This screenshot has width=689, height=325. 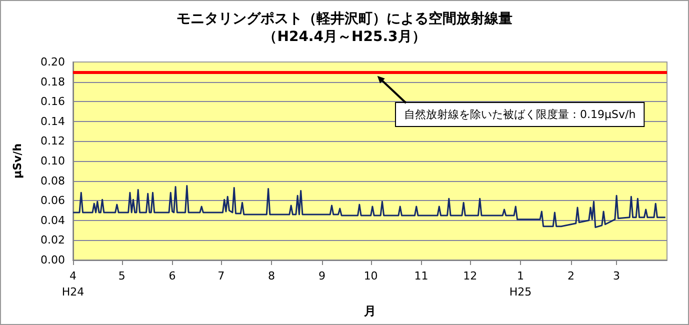 What do you see at coordinates (52, 81) in the screenshot?
I see `y-tick-label: 0.18` at bounding box center [52, 81].